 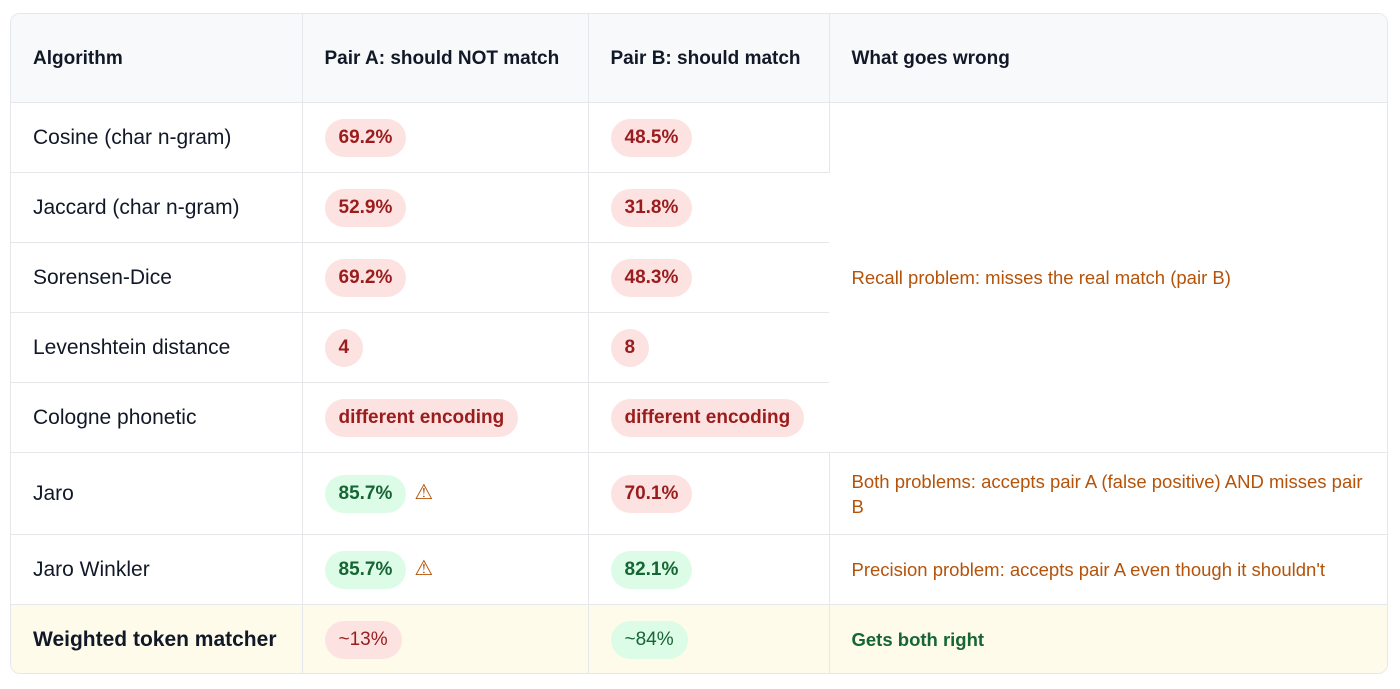 I want to click on pair-a-cell: 4, so click(x=445, y=347).